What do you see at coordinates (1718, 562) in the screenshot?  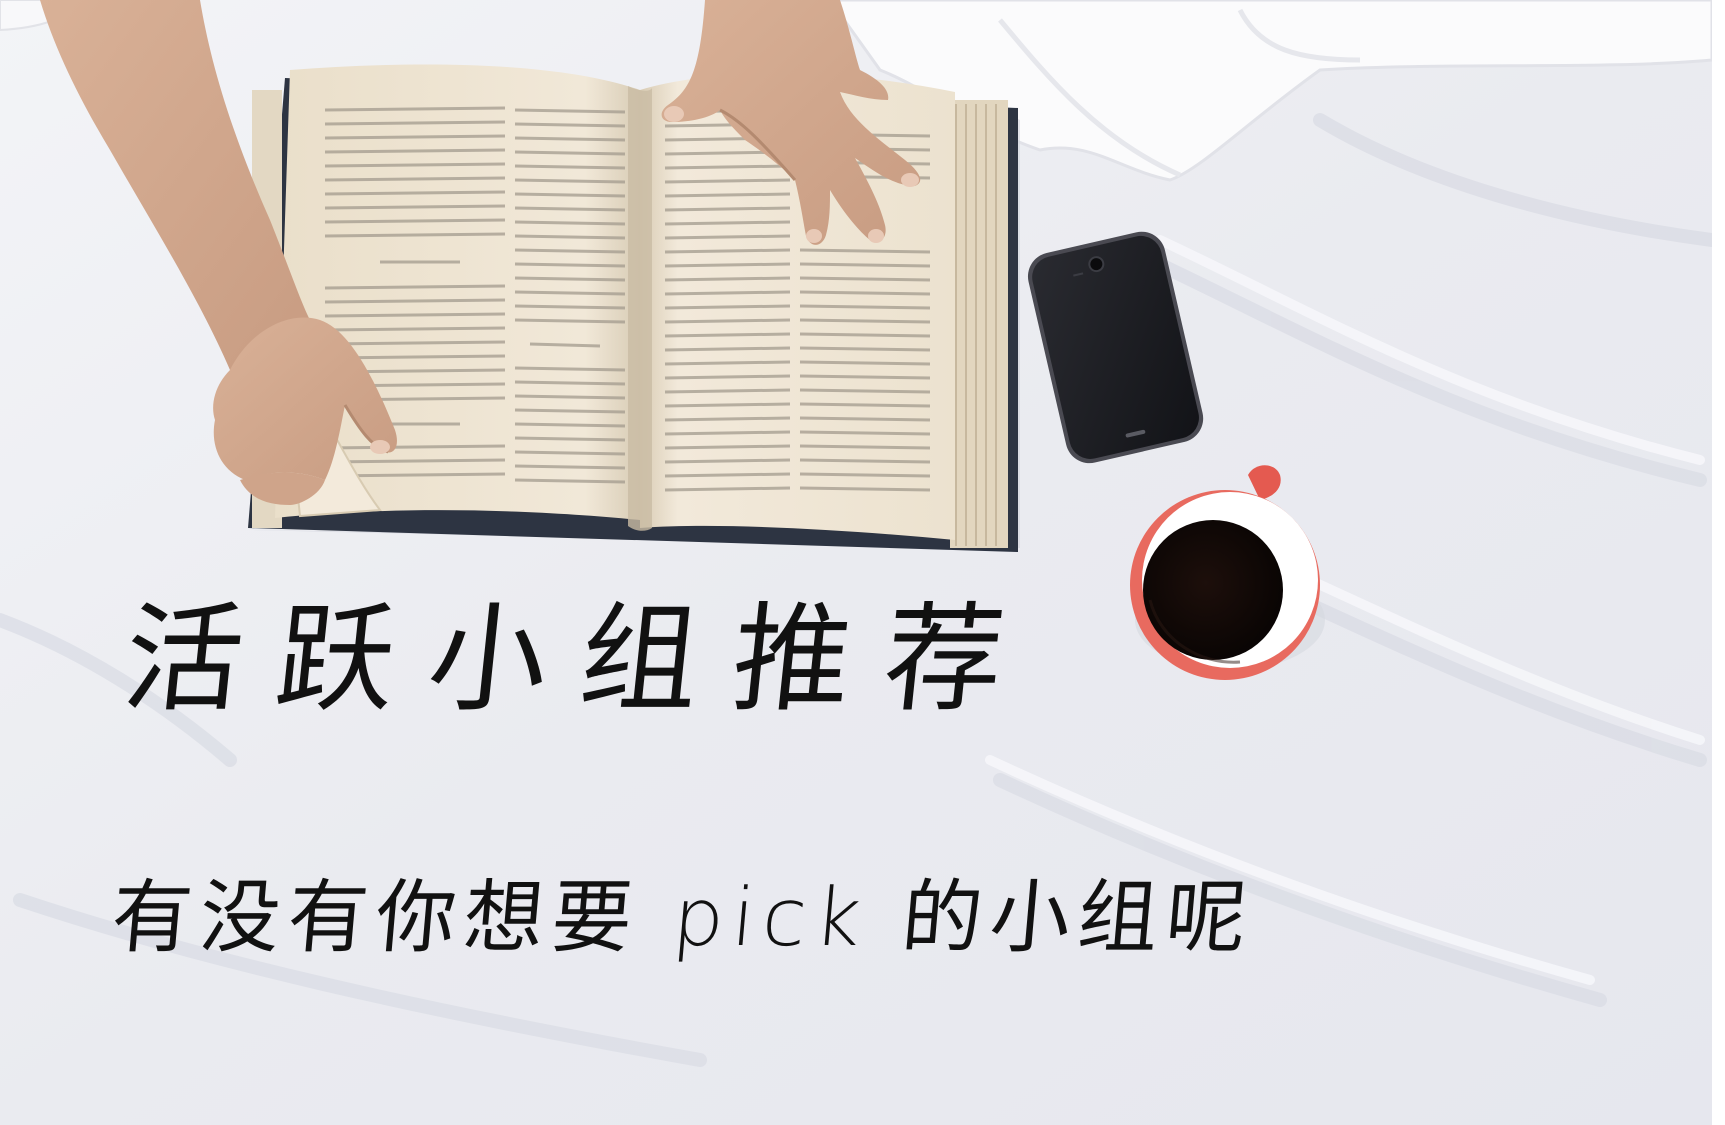 I see `right-margin` at bounding box center [1718, 562].